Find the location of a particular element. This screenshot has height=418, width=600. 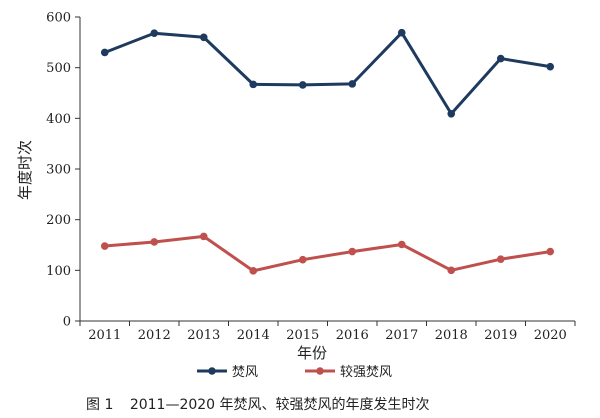

y-tick-label: 400 is located at coordinates (58, 119).